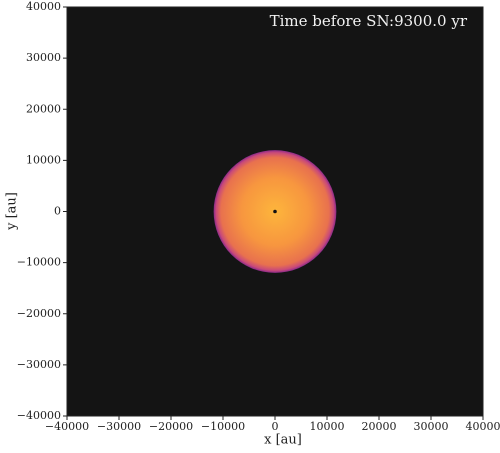 This screenshot has width=500, height=453. Describe the element at coordinates (483, 426) in the screenshot. I see `x-tick-label: 40000` at that location.